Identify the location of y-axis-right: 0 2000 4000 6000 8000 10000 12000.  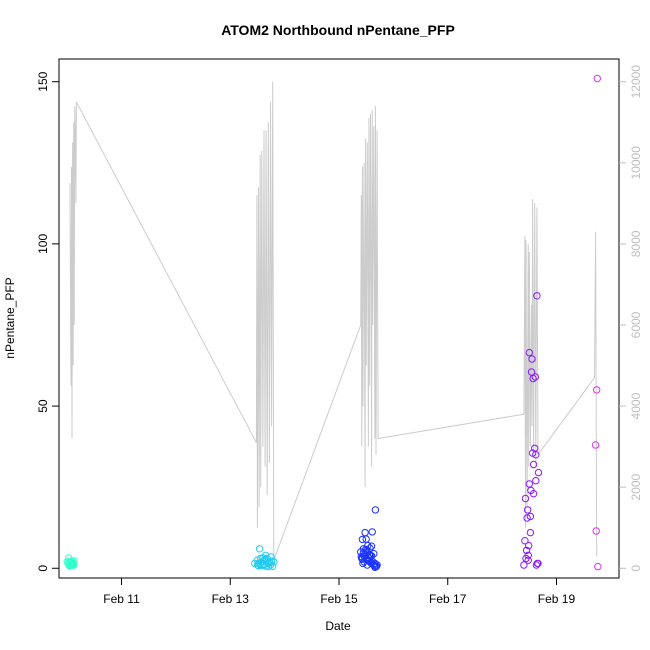
(631, 318).